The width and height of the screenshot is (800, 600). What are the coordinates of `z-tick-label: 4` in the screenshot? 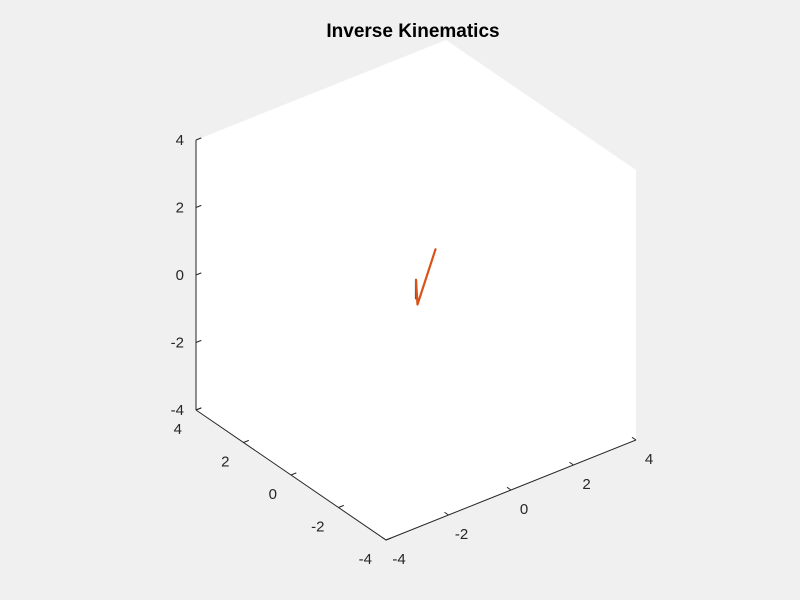 It's located at (180, 140).